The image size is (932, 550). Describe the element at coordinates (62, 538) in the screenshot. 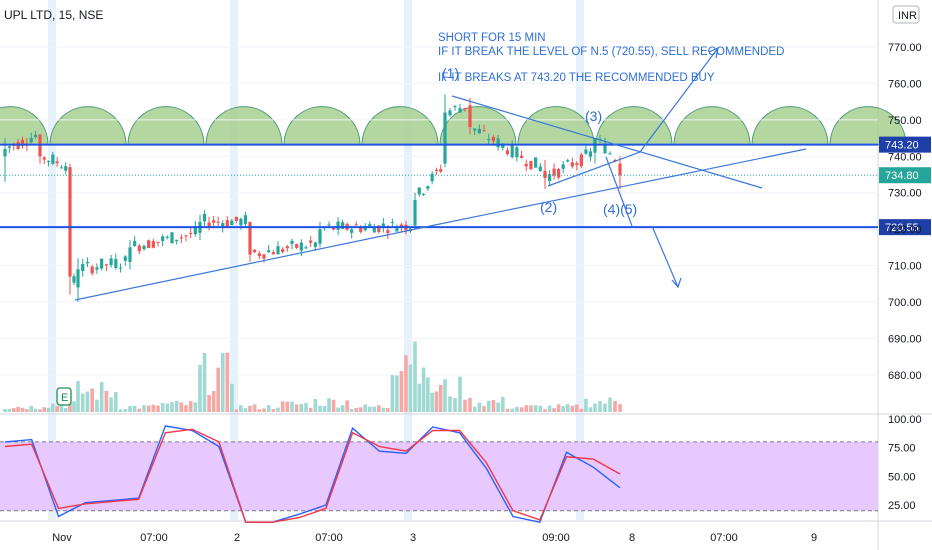

I see `time-tick-0: Nov` at that location.